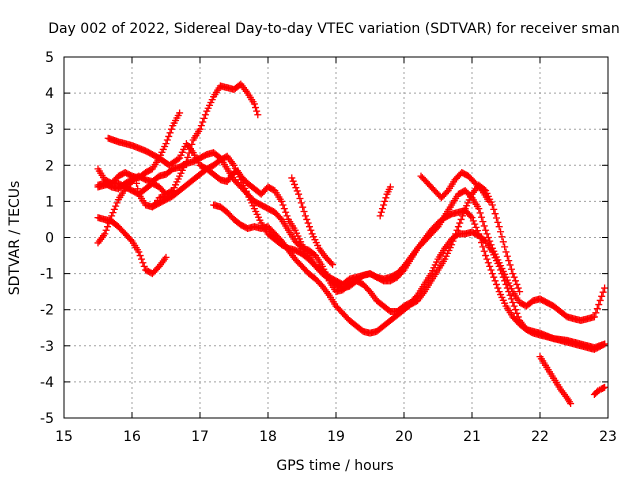 This screenshot has width=640, height=480. Describe the element at coordinates (334, 466) in the screenshot. I see `x-axis-label: GPS time / hours` at that location.